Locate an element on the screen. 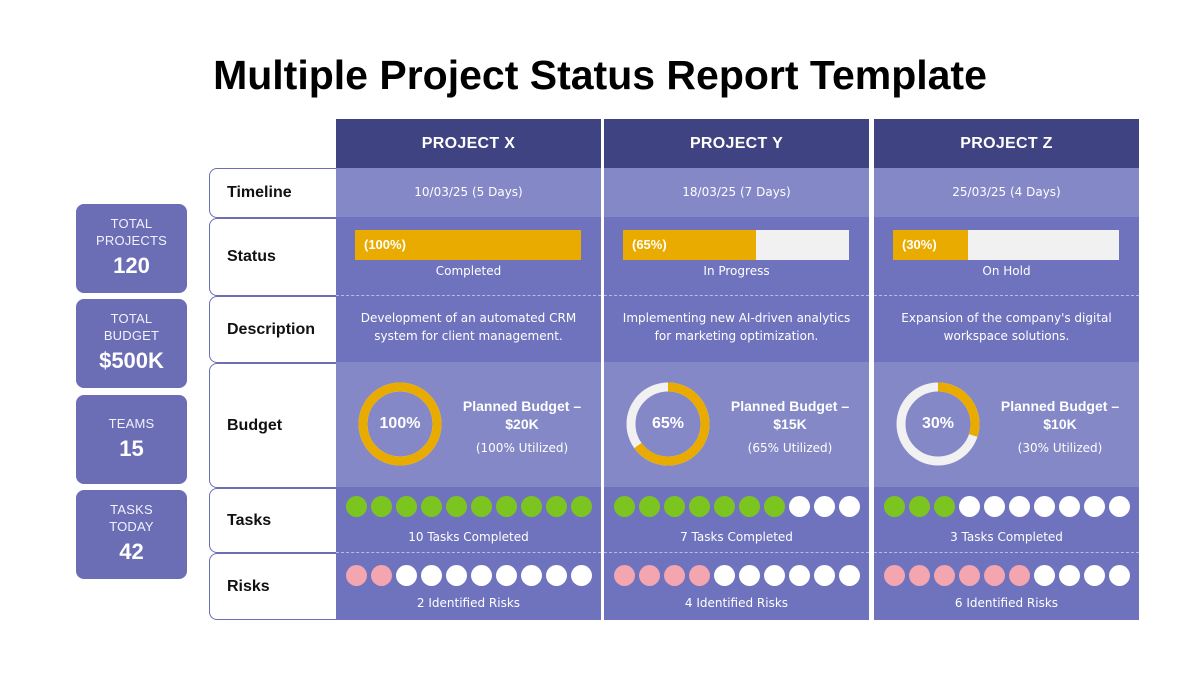 Image resolution: width=1200 pixels, height=675 pixels. timeline-text: 18/03/25 (7 Days) is located at coordinates (736, 192).